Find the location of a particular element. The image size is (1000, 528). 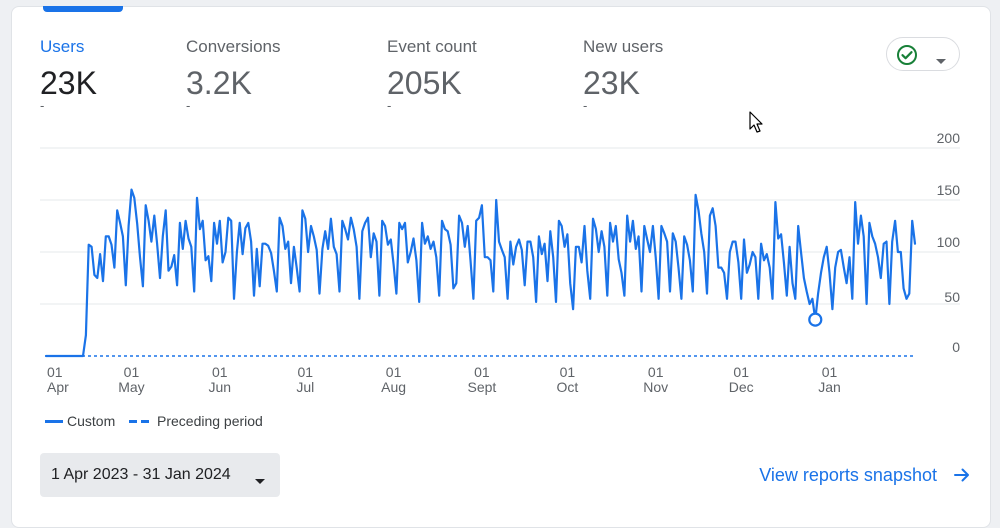

legend-label: Custom is located at coordinates (91, 421).